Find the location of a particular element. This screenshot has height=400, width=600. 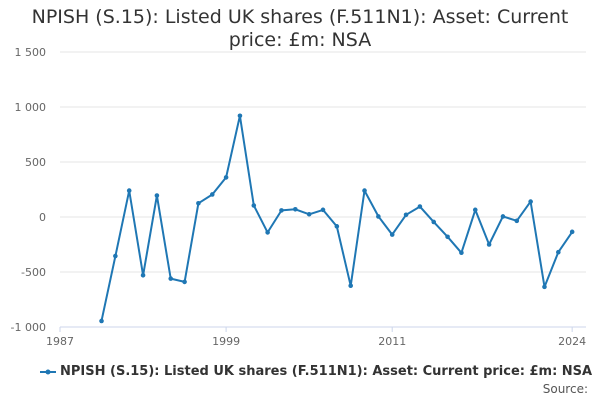

y-tick-label: 0 is located at coordinates (42, 217).